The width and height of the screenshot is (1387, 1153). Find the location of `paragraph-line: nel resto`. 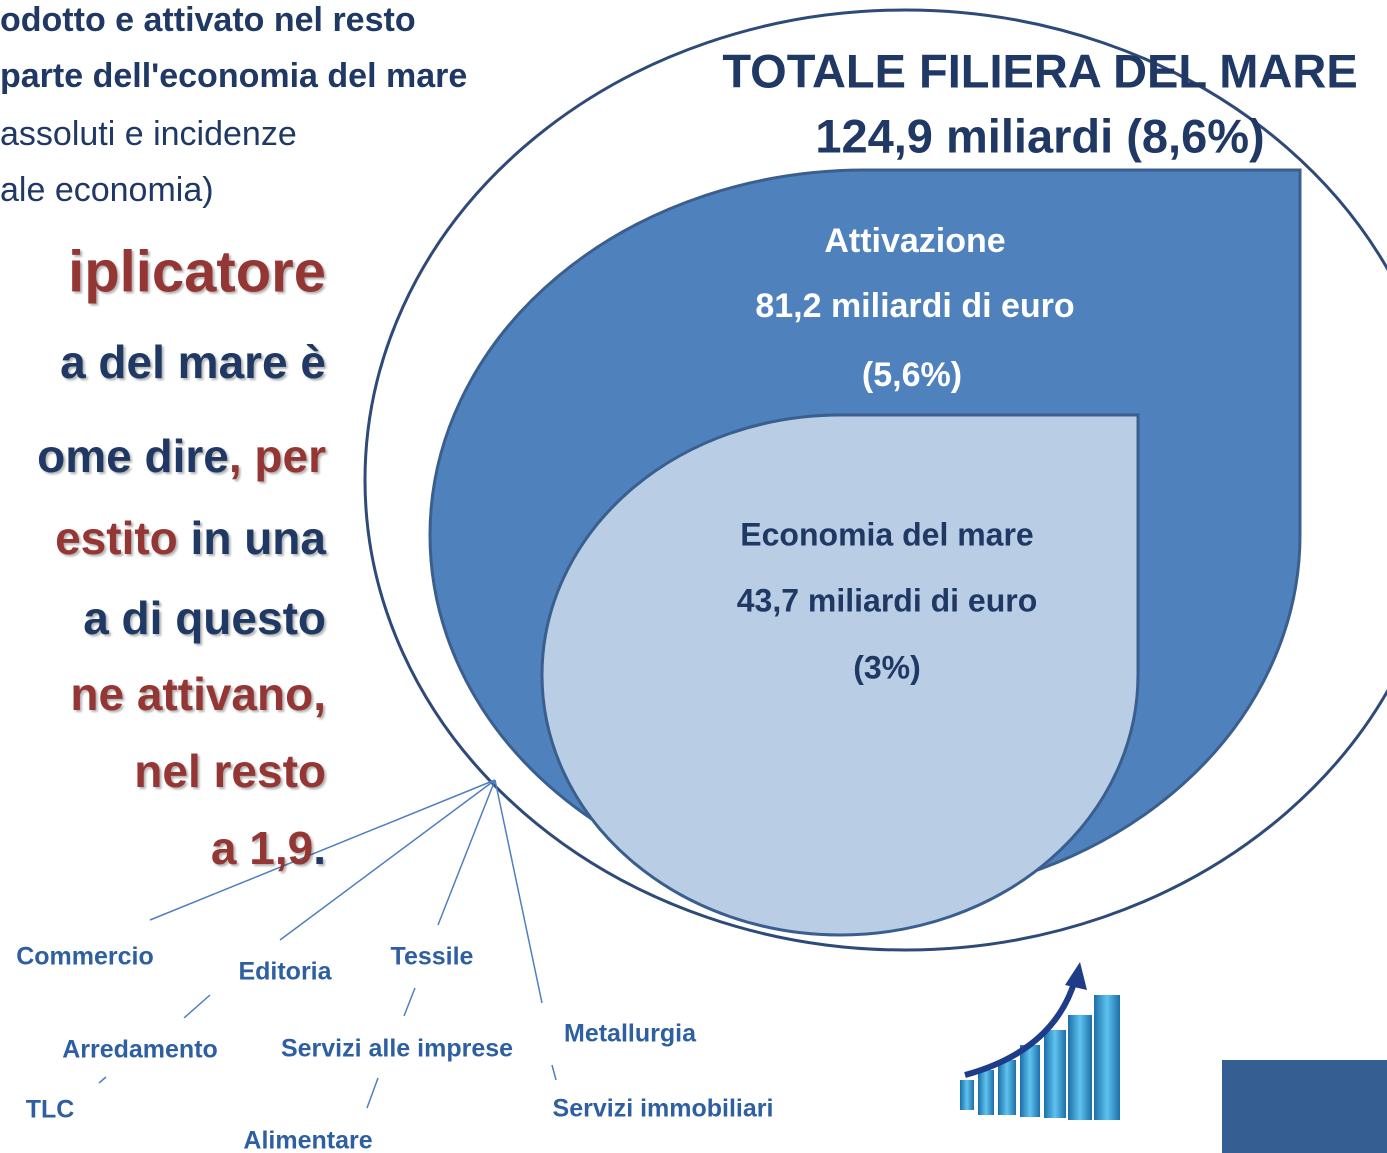

paragraph-line: nel resto is located at coordinates (230, 771).